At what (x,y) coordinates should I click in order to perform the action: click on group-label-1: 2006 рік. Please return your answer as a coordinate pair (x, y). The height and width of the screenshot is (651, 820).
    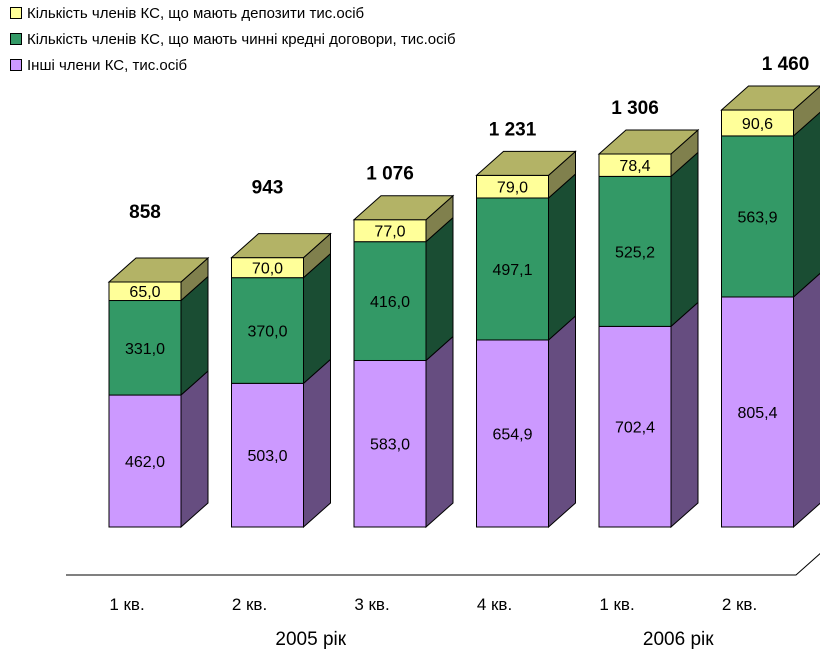
    Looking at the image, I should click on (678, 639).